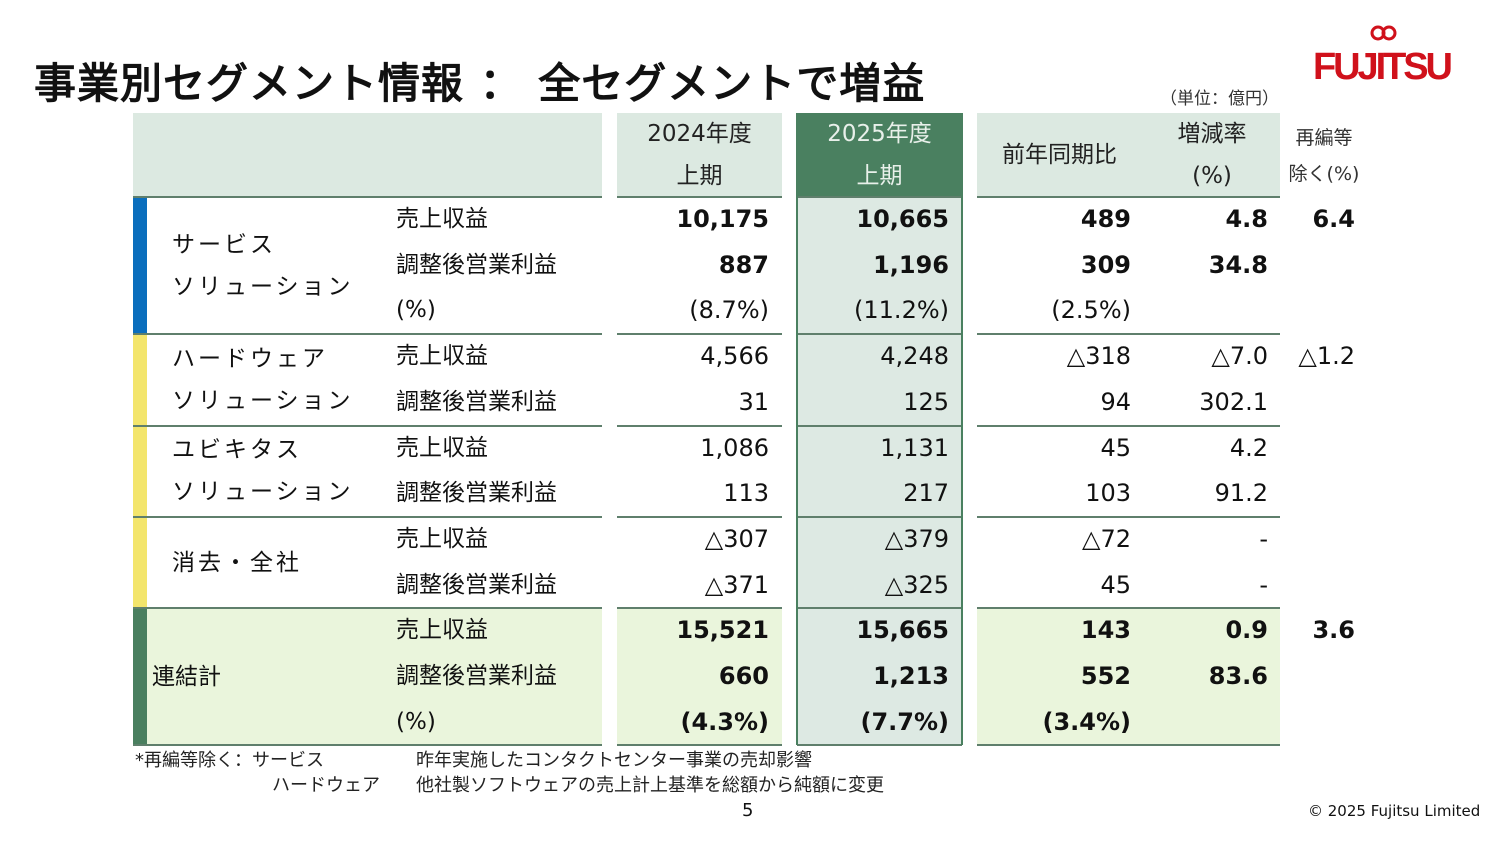 The width and height of the screenshot is (1500, 844). I want to click on header-rate: 増減率 (%), so click(1212, 155).